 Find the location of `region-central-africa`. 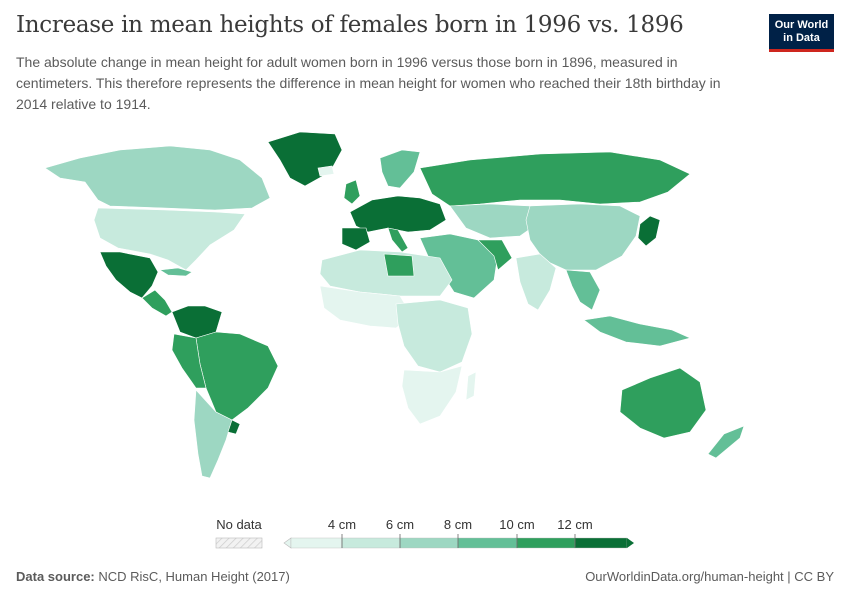

region-central-africa is located at coordinates (434, 336).